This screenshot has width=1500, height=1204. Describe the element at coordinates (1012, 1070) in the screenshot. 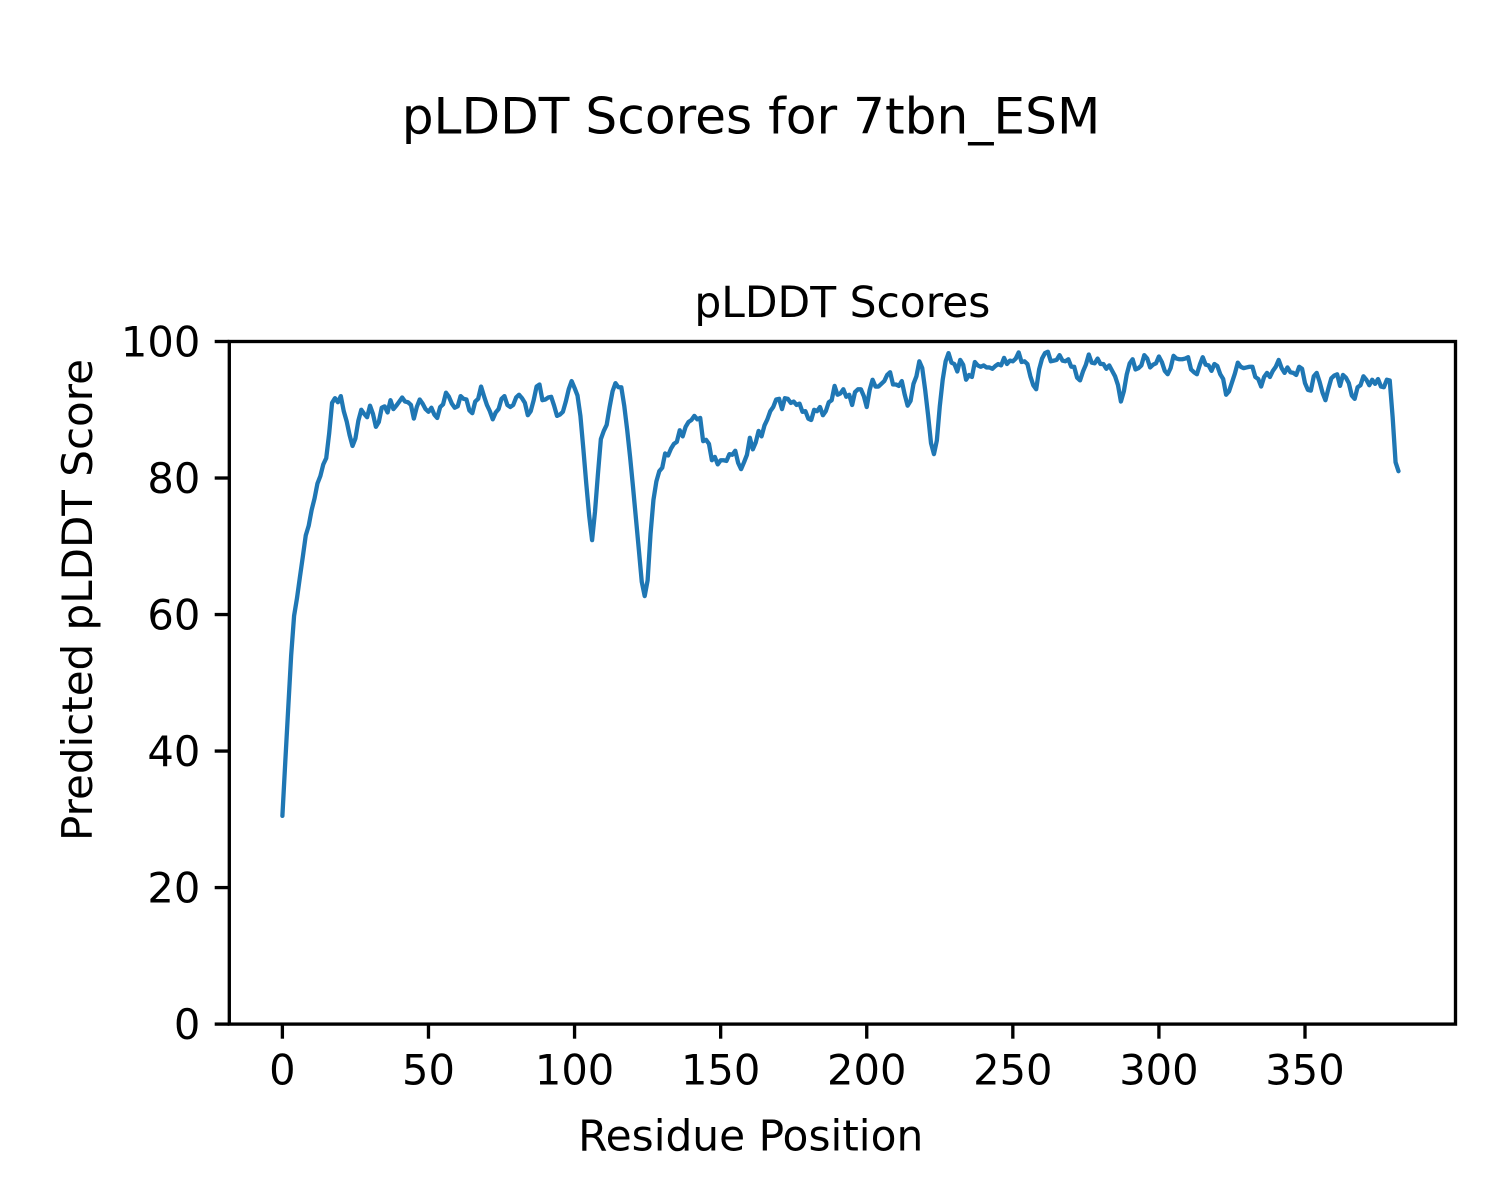

I see `x-tick-label: 250` at that location.